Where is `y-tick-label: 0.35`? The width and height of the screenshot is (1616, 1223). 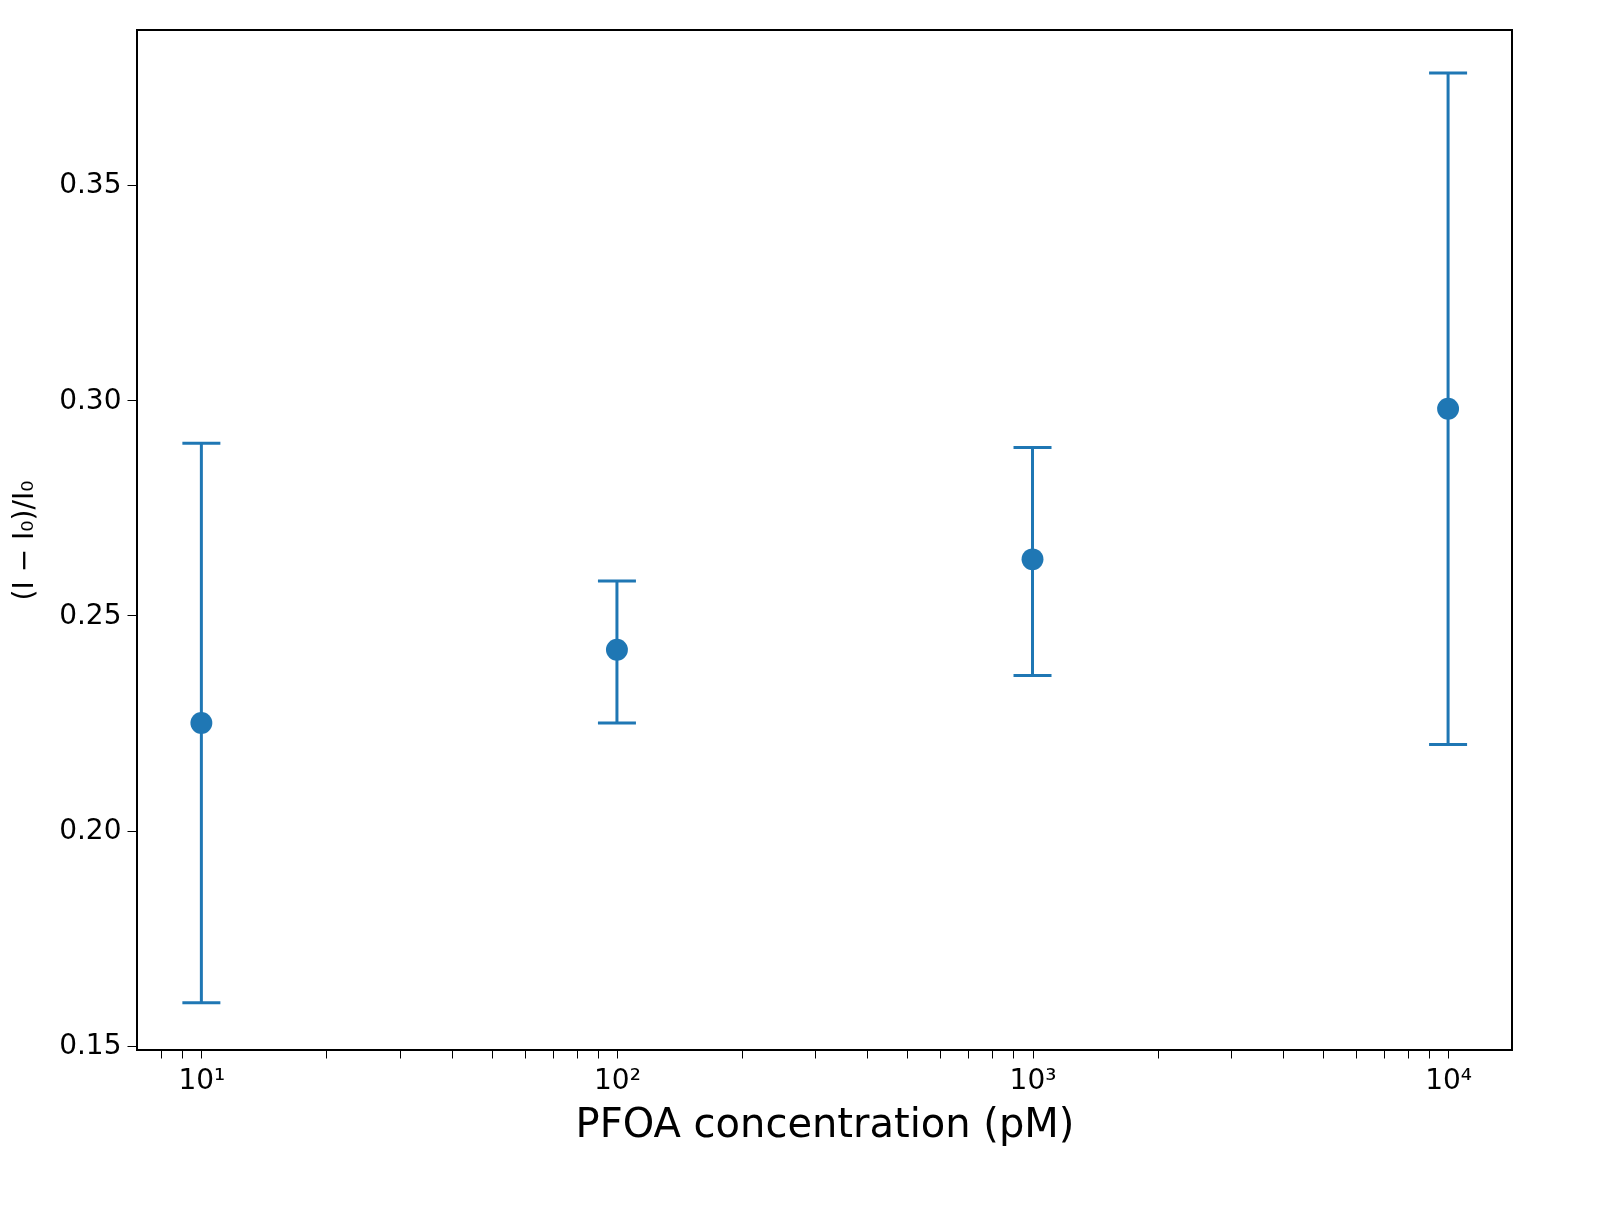
y-tick-label: 0.35 is located at coordinates (90, 184).